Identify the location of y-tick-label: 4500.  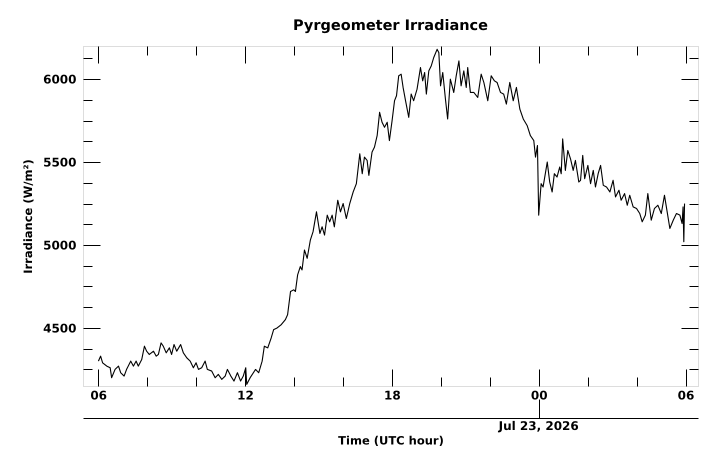
(59, 328).